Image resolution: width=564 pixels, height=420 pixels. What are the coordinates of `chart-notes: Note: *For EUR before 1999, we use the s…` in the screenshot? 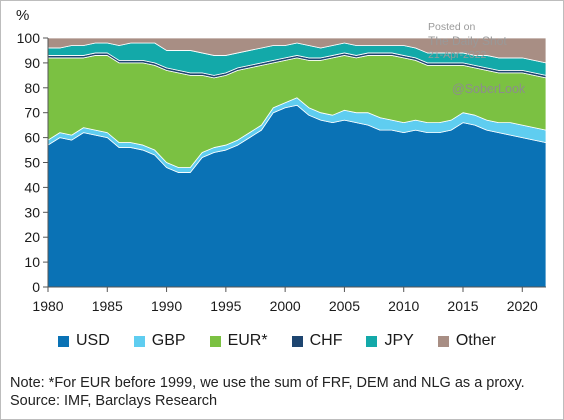 It's located at (267, 392).